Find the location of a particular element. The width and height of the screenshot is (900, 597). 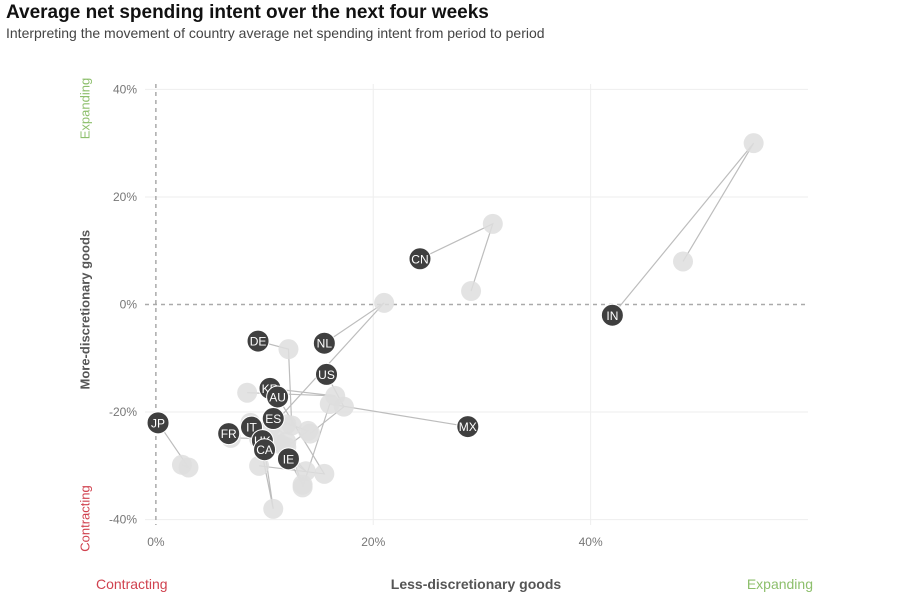

previous-point-ca is located at coordinates (273, 508).